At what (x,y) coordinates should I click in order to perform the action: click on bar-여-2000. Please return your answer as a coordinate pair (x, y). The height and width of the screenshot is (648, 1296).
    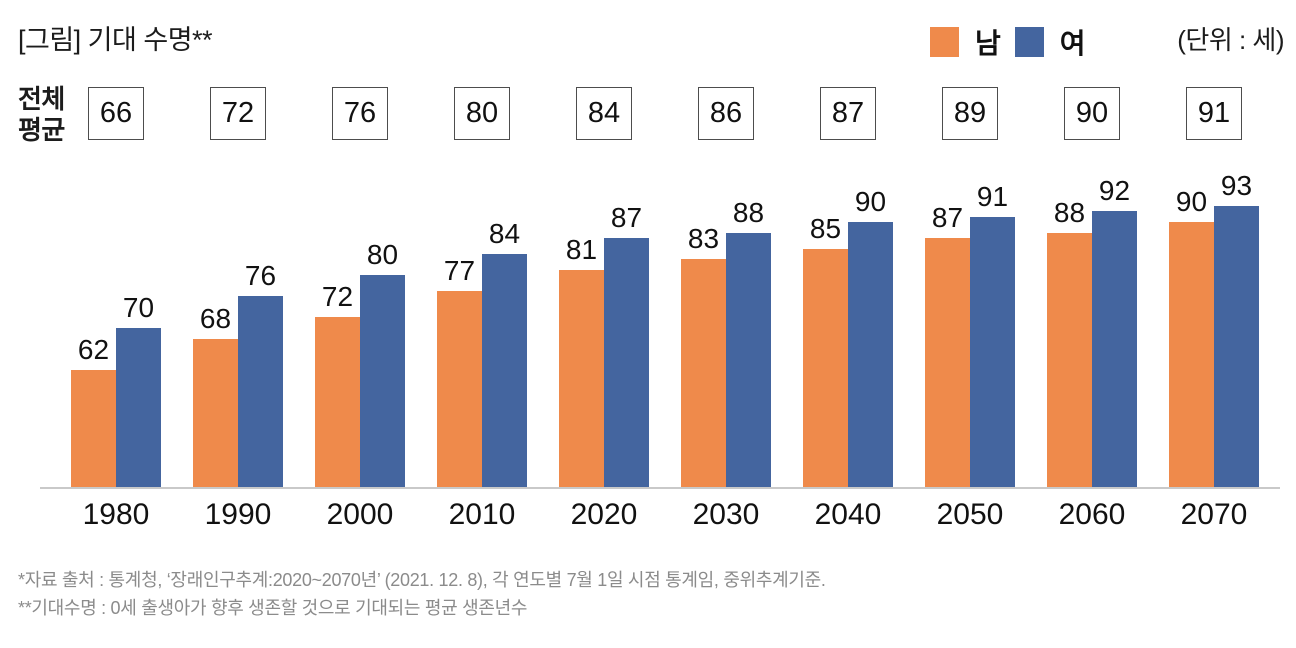
    Looking at the image, I should click on (382, 381).